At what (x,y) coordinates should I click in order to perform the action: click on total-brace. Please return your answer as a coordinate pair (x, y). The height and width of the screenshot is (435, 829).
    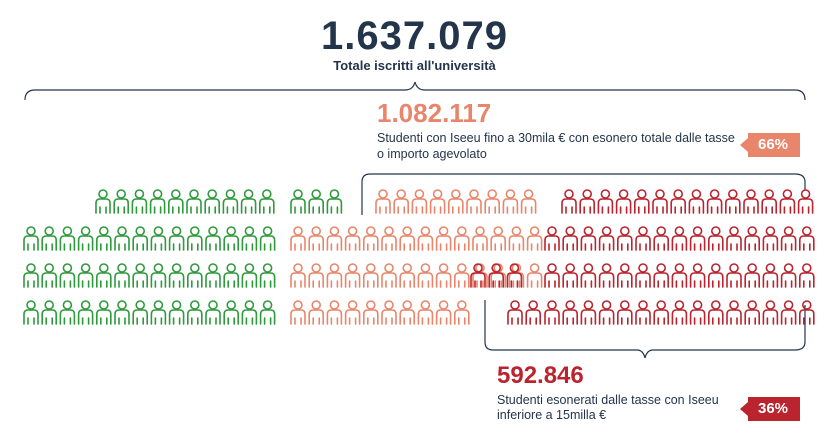
    Looking at the image, I should click on (415, 91).